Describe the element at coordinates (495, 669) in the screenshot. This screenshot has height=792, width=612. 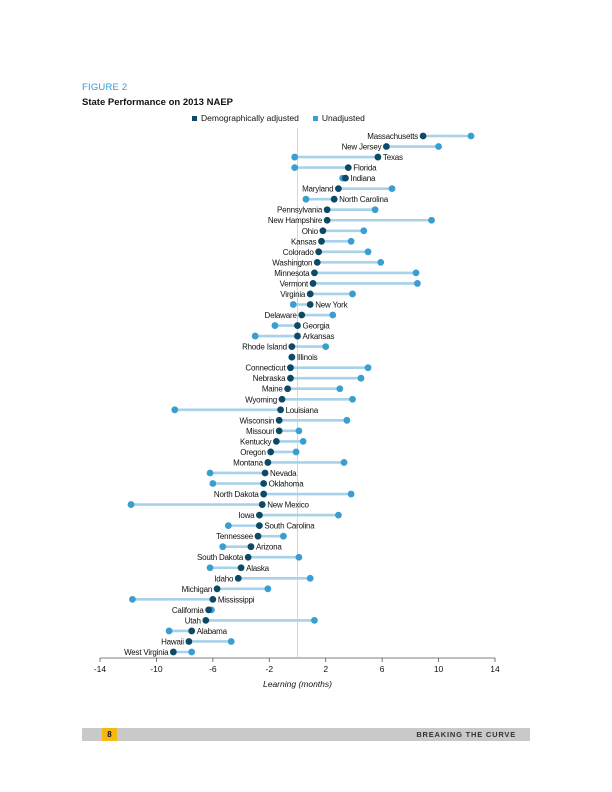
I see `x-tick-label: 14` at that location.